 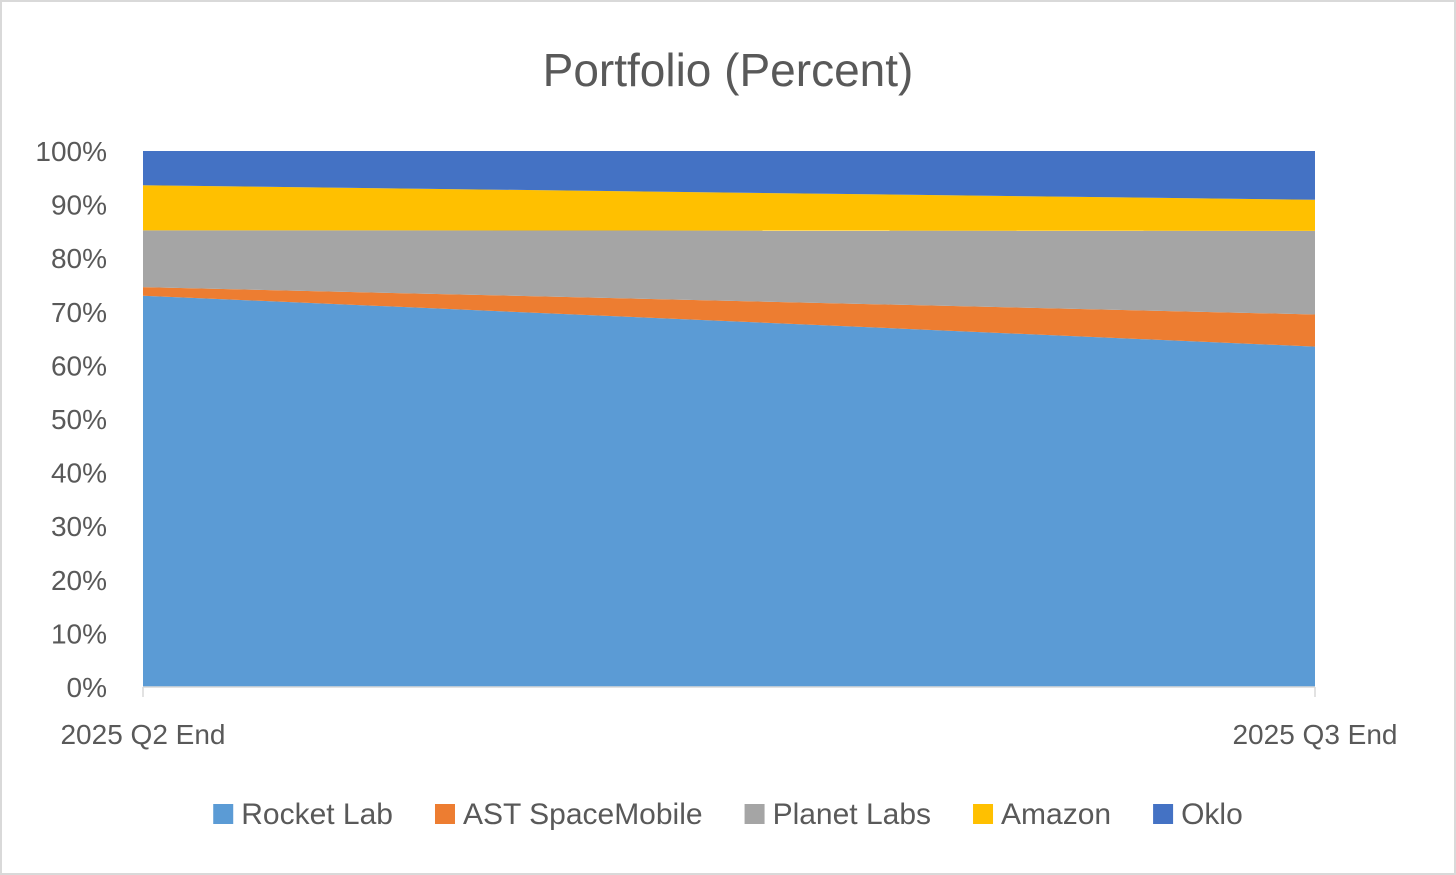 I want to click on legend-item-planet-labs: Planet Labs, so click(x=837, y=814).